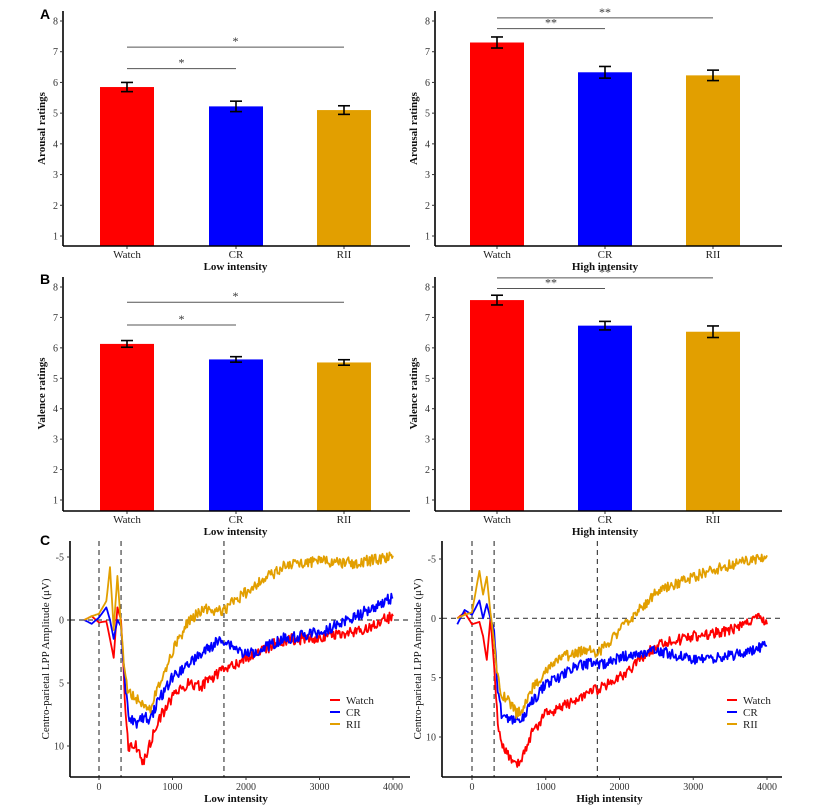 This screenshot has height=812, width=822. I want to click on panel-letter: B, so click(45, 279).